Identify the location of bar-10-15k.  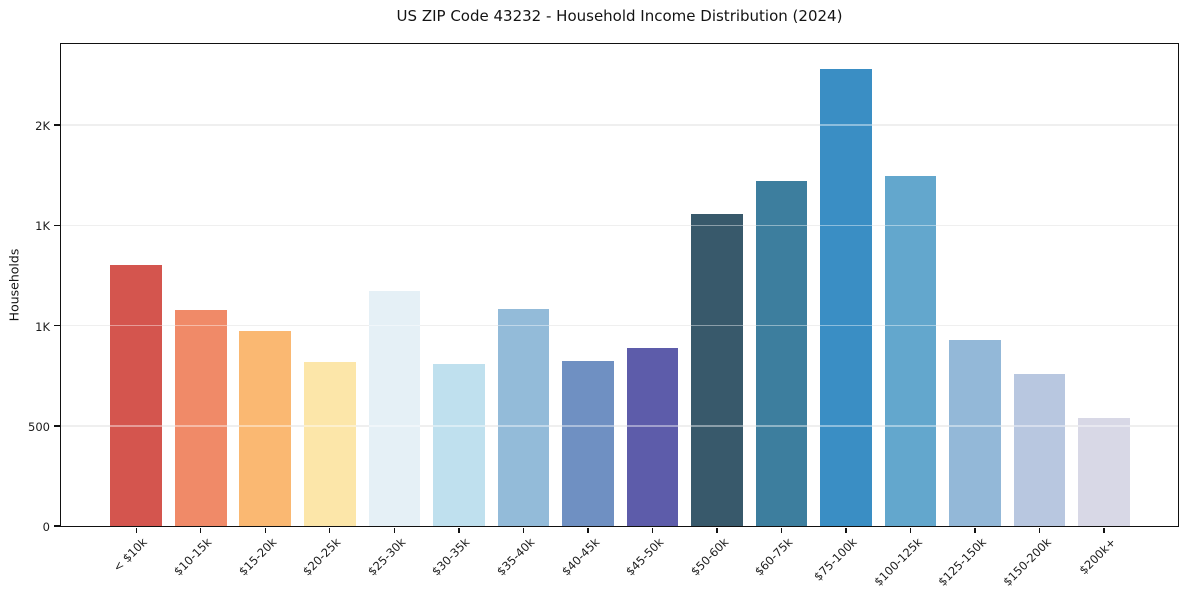
(200, 417).